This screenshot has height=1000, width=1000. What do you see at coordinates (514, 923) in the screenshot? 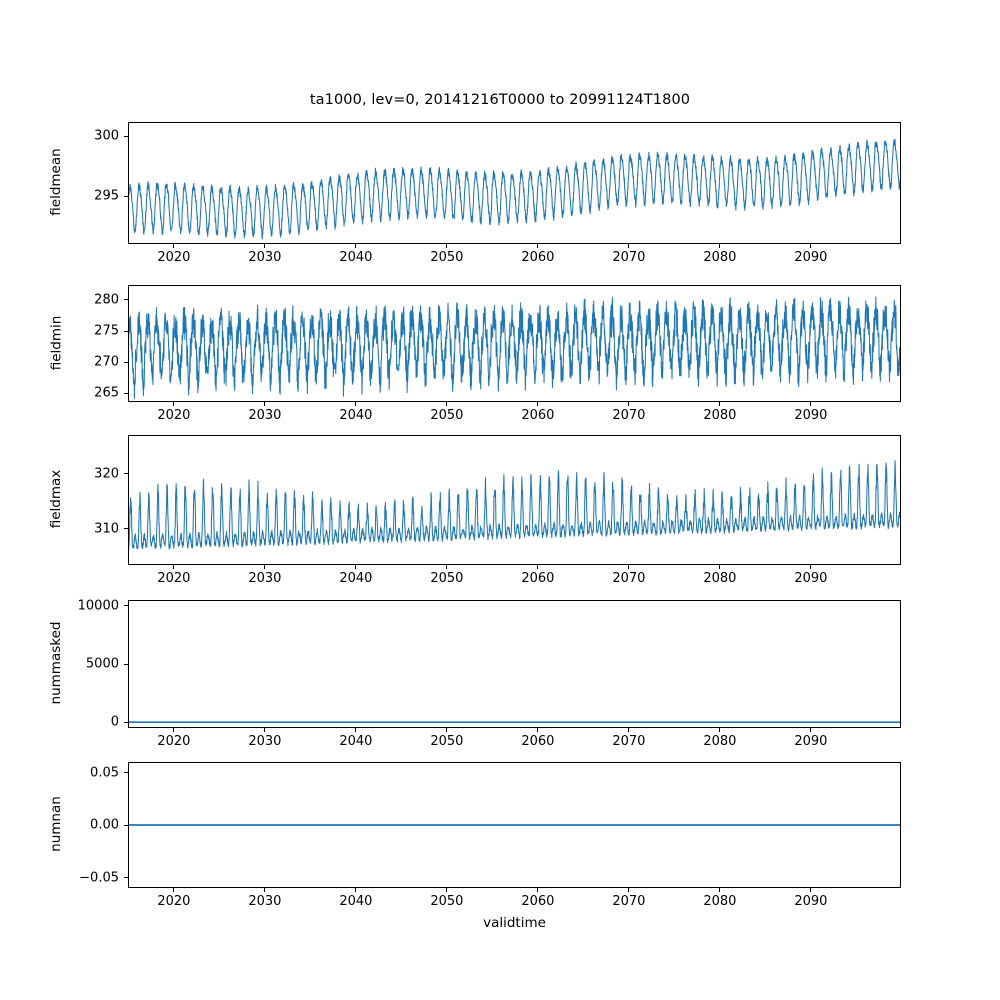
I see `x-axis-label: validtime` at bounding box center [514, 923].